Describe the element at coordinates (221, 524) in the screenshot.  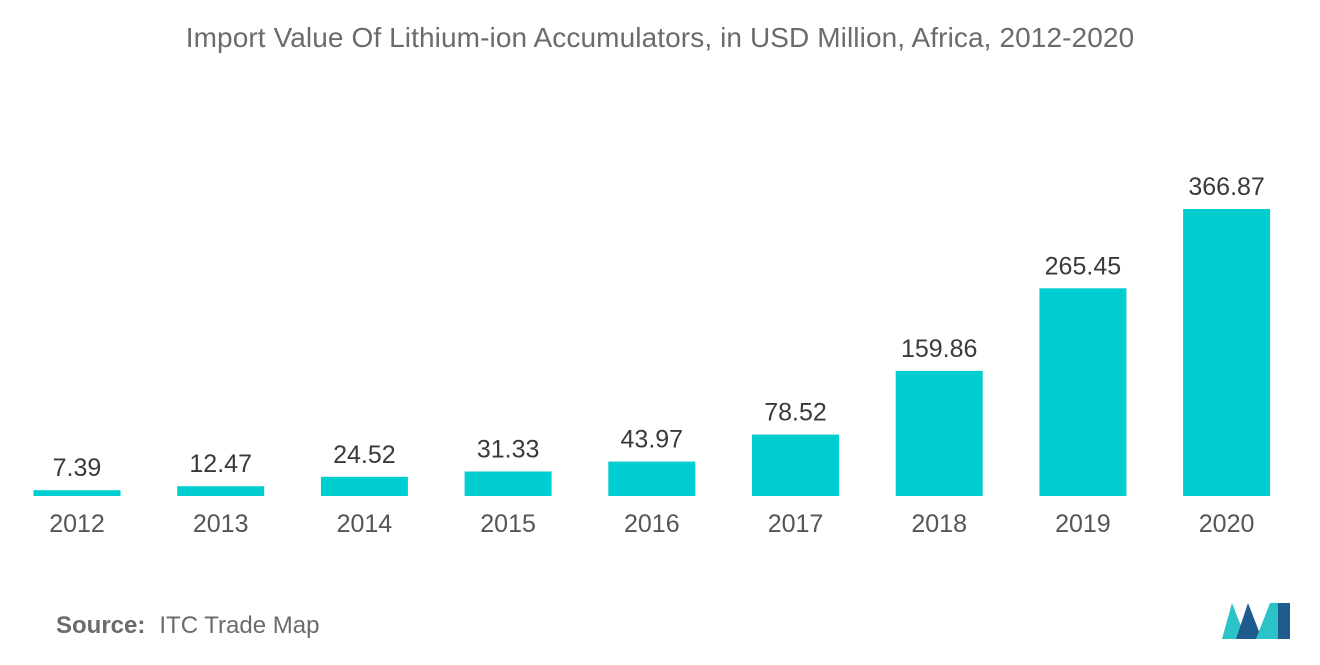
I see `x-tick-label-2013: 2013` at that location.